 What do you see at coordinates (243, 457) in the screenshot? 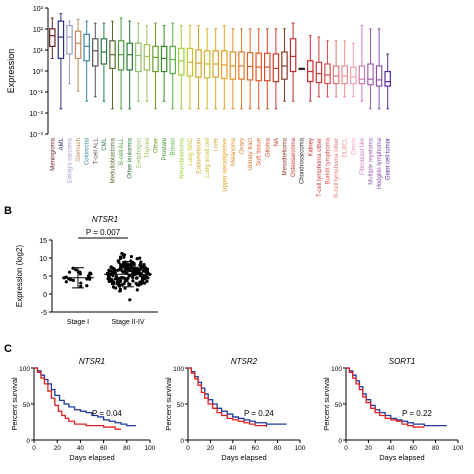
I see `x-axis-title: Days elapsed` at bounding box center [243, 457].